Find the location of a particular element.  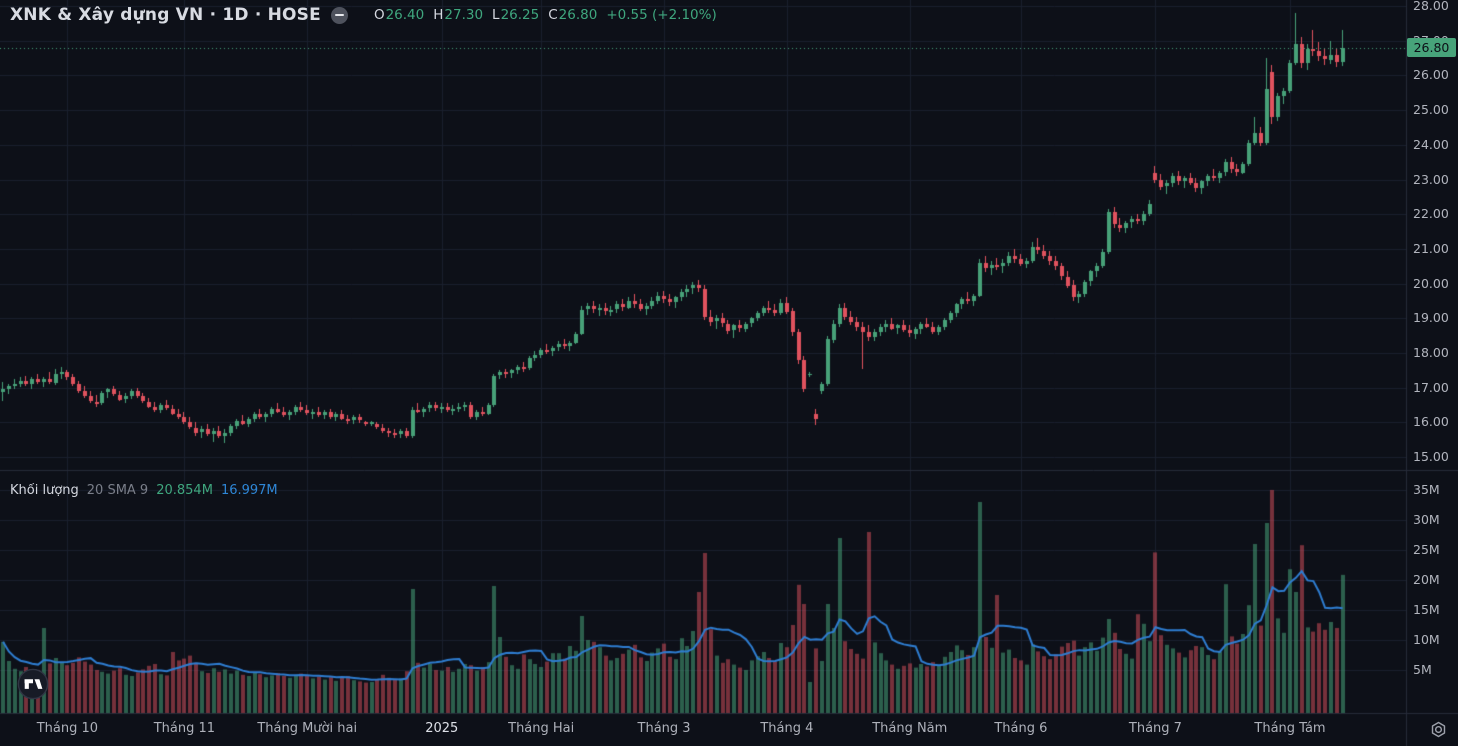

price-axis-label: 19.00 is located at coordinates (1431, 318).